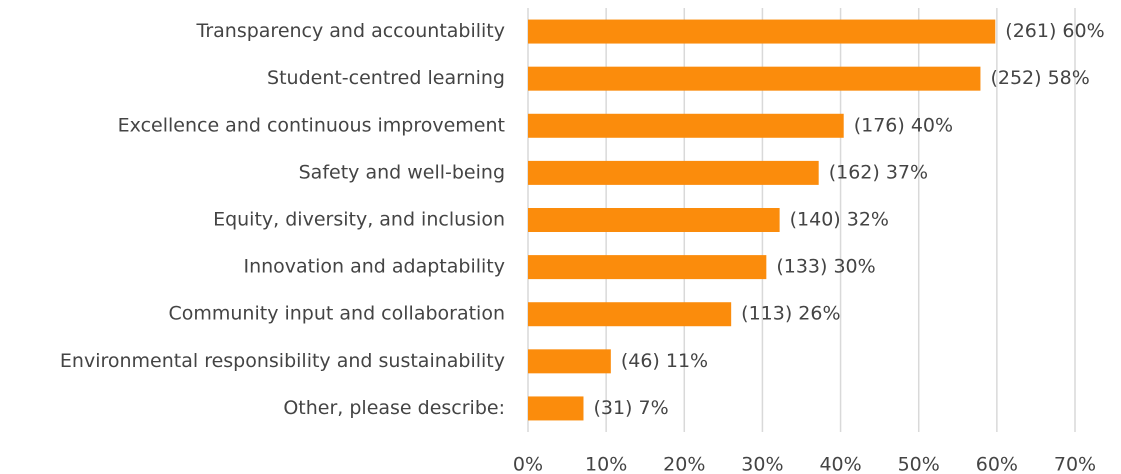 Image resolution: width=1121 pixels, height=474 pixels. What do you see at coordinates (350, 31) in the screenshot?
I see `y-tick-label: Transparency and accountability` at bounding box center [350, 31].